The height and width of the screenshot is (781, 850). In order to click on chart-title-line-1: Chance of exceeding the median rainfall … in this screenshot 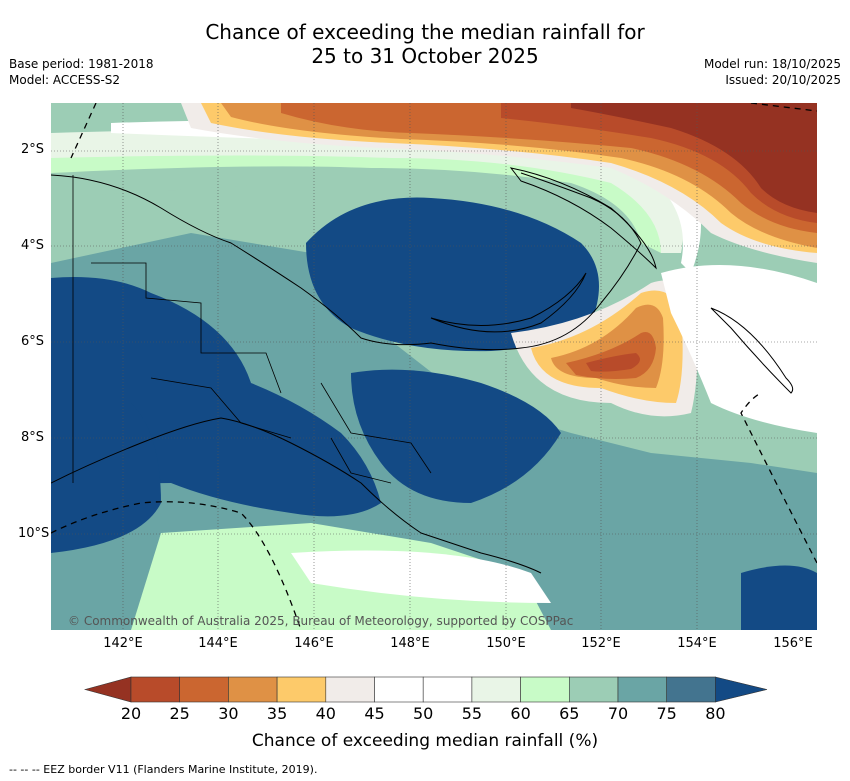, I will do `click(425, 32)`.